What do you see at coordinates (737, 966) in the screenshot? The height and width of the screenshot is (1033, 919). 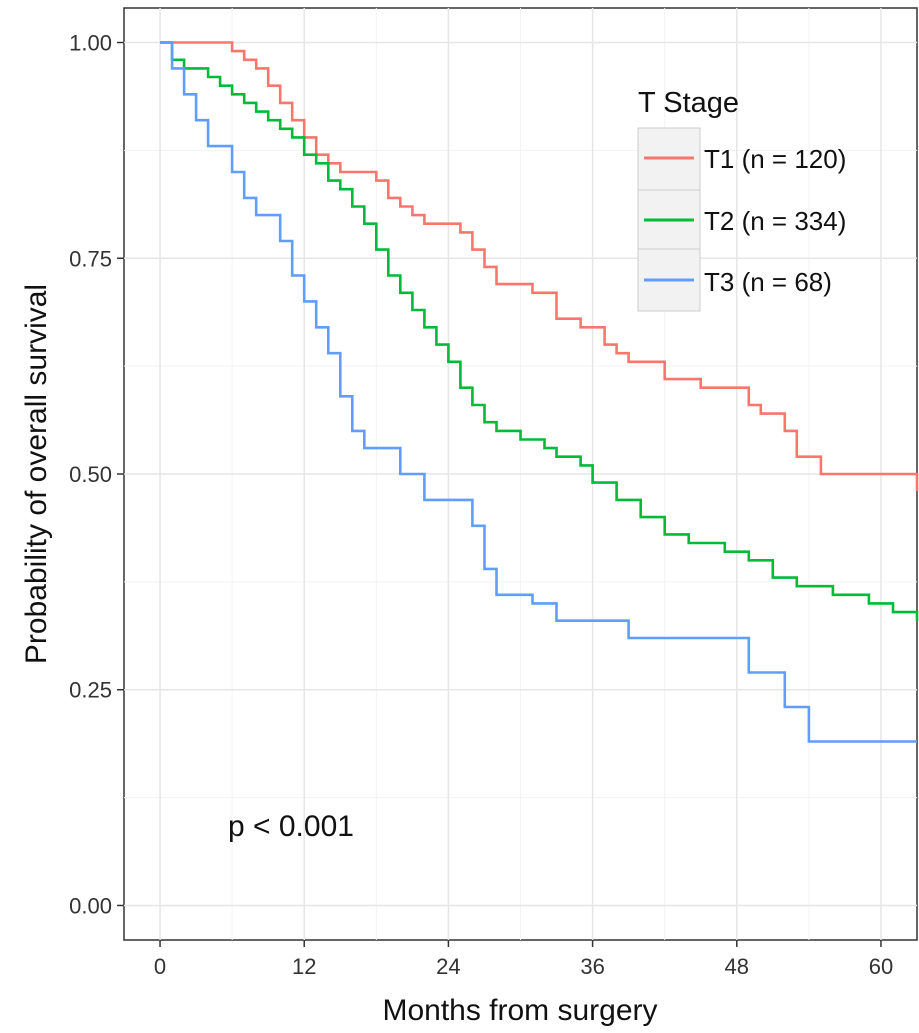 I see `x-tick-label: 48` at bounding box center [737, 966].